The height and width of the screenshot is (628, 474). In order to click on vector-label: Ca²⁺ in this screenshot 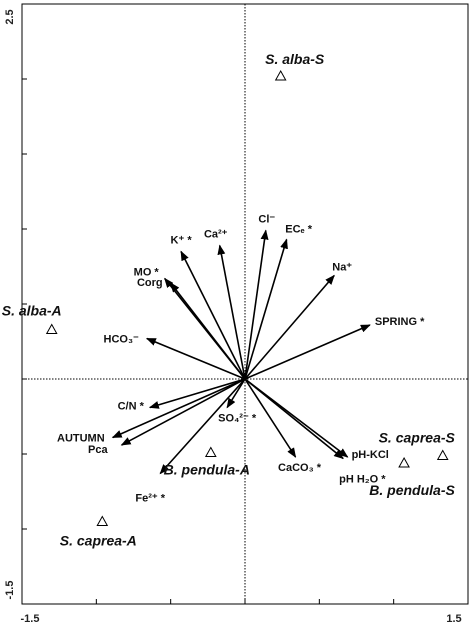, I will do `click(216, 235)`.